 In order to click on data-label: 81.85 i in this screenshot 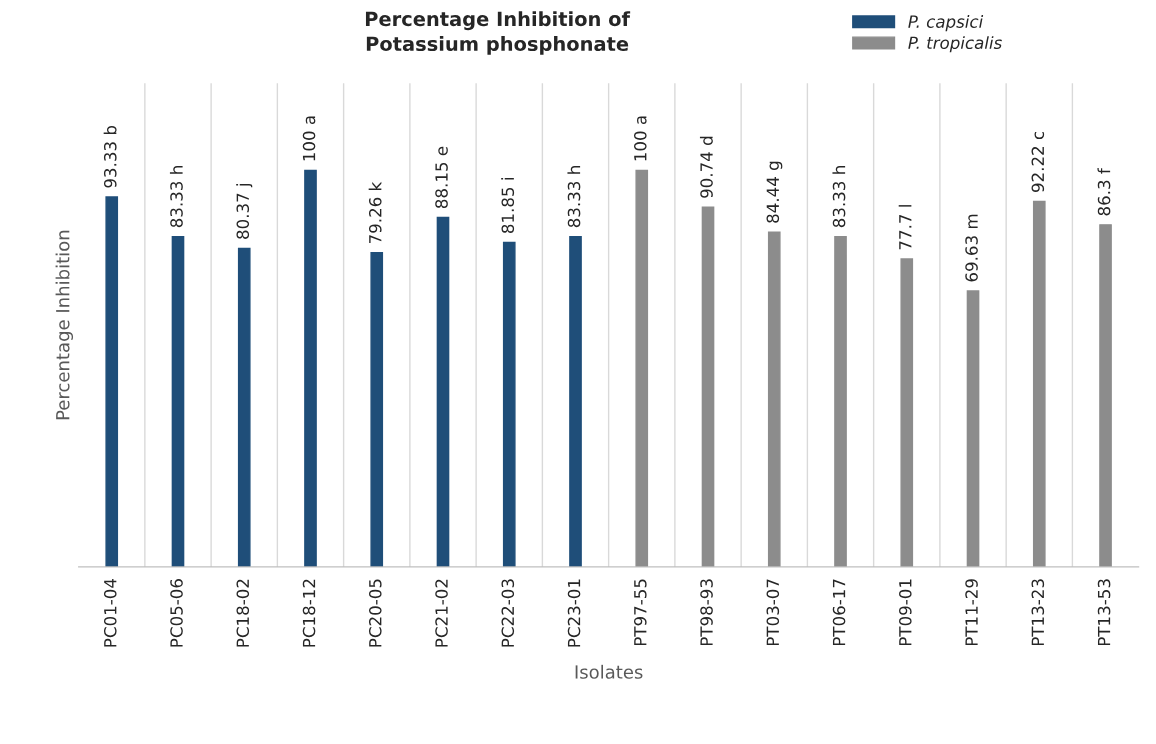, I will do `click(508, 206)`.